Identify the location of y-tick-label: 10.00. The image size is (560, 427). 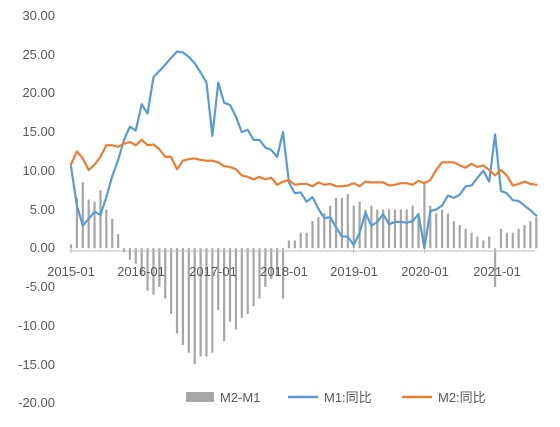
(38, 170).